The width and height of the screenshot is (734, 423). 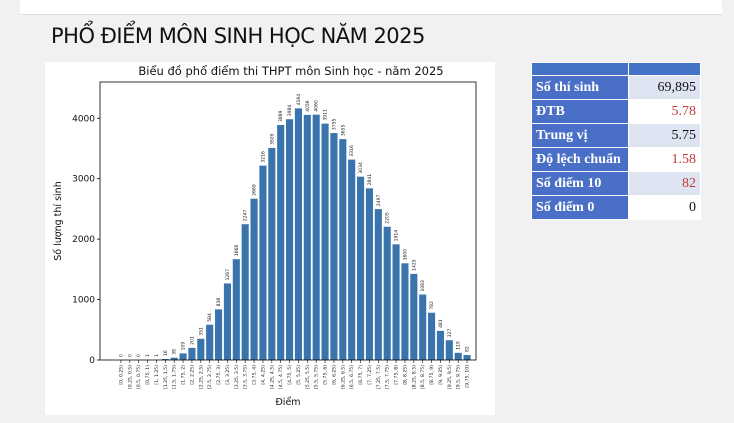 I want to click on y-axis-label: Số lượng thí sinh, so click(x=58, y=220).